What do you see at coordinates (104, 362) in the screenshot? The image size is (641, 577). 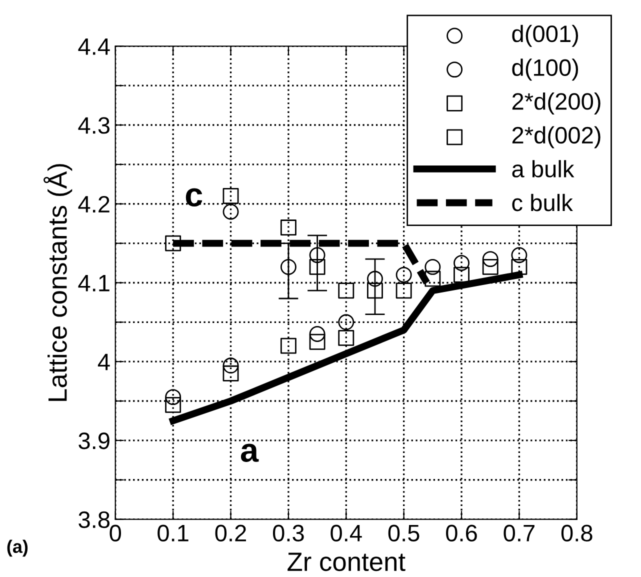 I see `y-tick-label: 4` at bounding box center [104, 362].